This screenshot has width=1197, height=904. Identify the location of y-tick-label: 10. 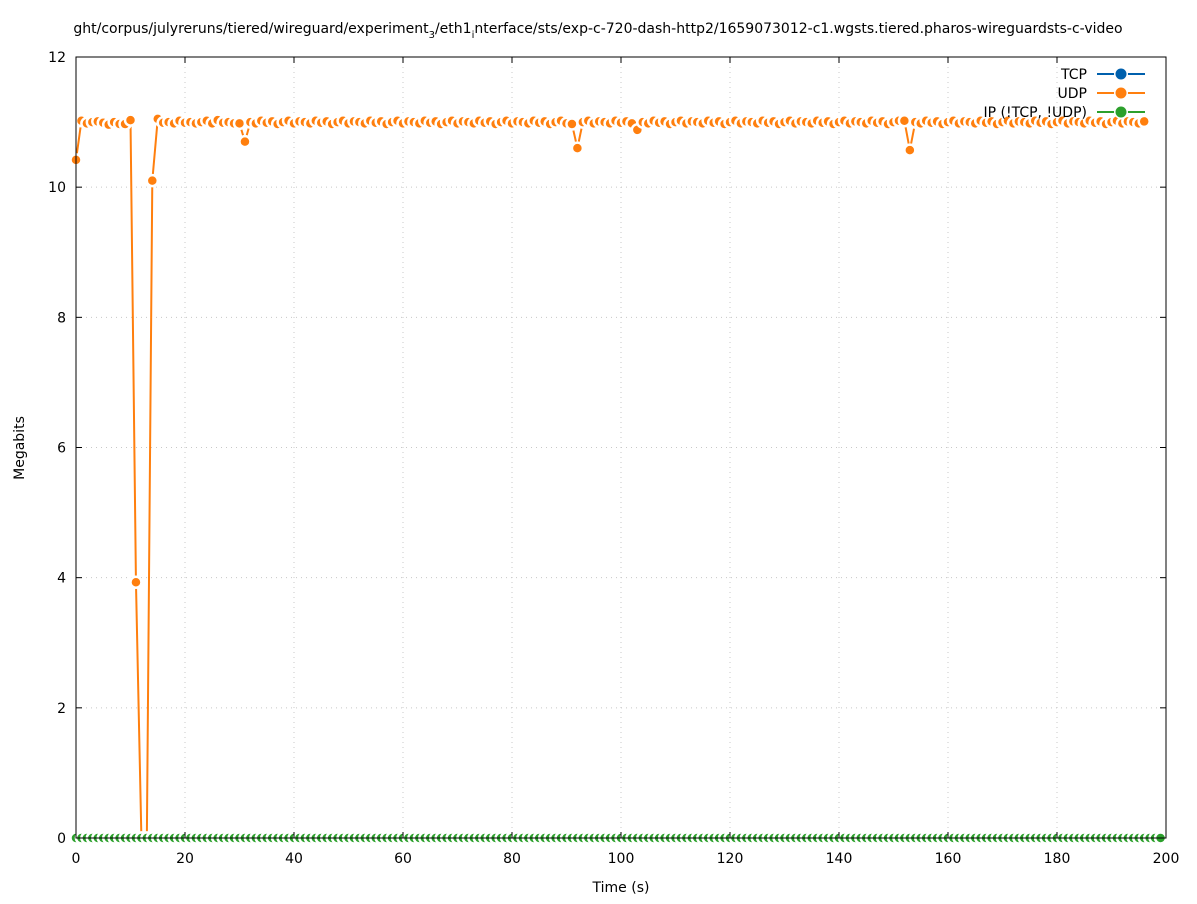
(57, 188).